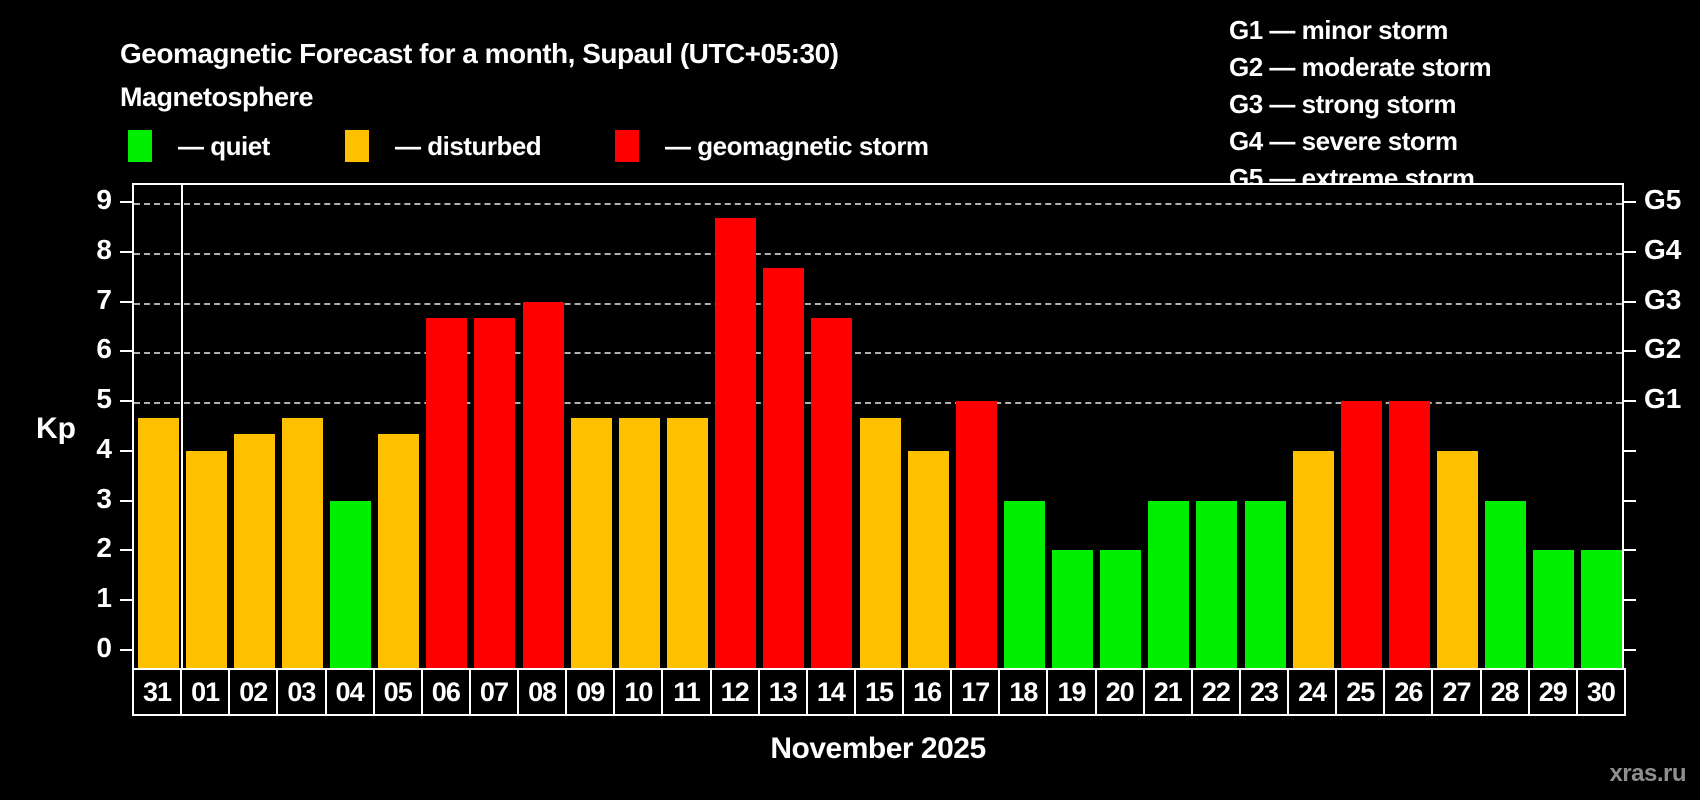 The height and width of the screenshot is (800, 1700). What do you see at coordinates (1552, 692) in the screenshot?
I see `date-cell-29: 29` at bounding box center [1552, 692].